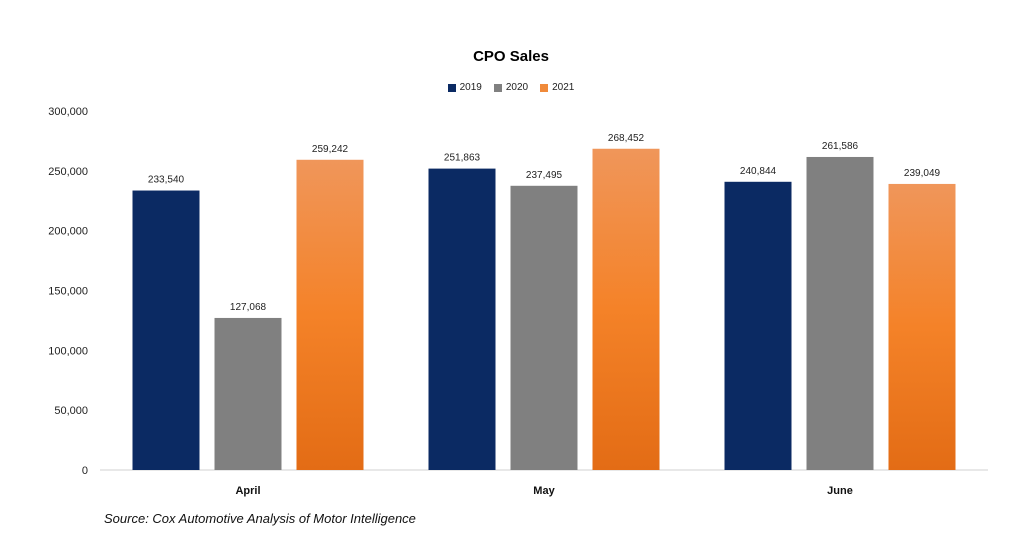 The height and width of the screenshot is (545, 1022). What do you see at coordinates (511, 56) in the screenshot?
I see `chart-title: CPO Sales` at bounding box center [511, 56].